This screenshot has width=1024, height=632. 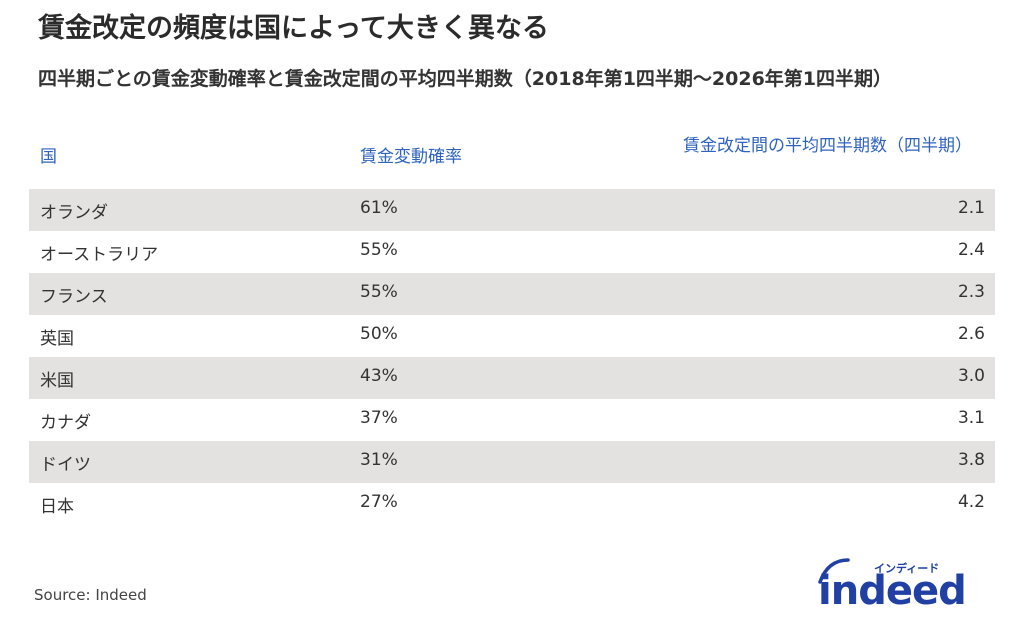 What do you see at coordinates (90, 595) in the screenshot?
I see `source-note: Source: Indeed` at bounding box center [90, 595].